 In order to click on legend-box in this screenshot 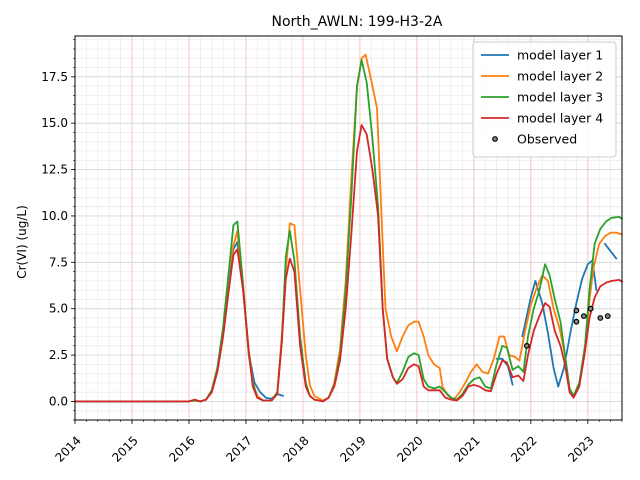, I will do `click(544, 99)`.